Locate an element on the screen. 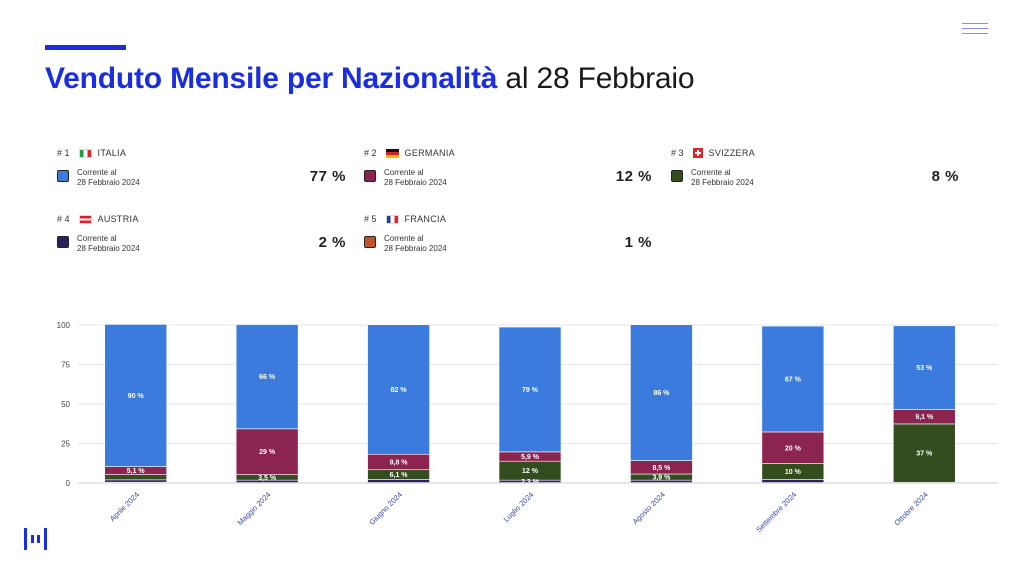 The height and width of the screenshot is (576, 1024). y-tick-label: 75 is located at coordinates (65, 365).